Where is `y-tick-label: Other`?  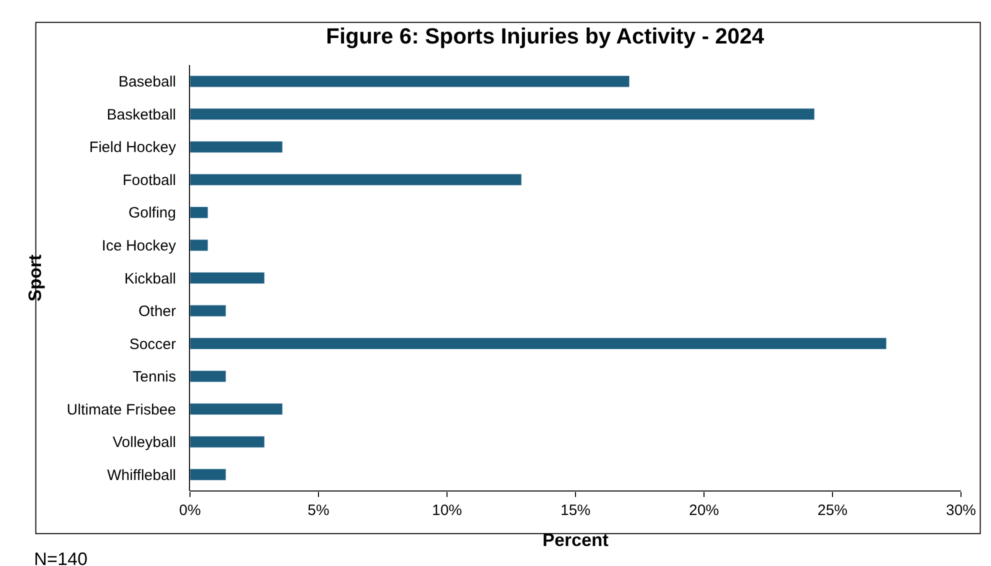 y-tick-label: Other is located at coordinates (157, 311).